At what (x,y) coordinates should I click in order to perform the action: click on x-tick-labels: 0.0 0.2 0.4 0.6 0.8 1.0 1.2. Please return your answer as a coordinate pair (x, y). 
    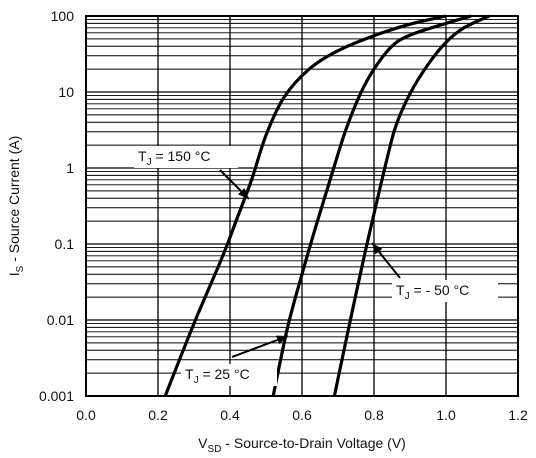
    Looking at the image, I should click on (302, 415).